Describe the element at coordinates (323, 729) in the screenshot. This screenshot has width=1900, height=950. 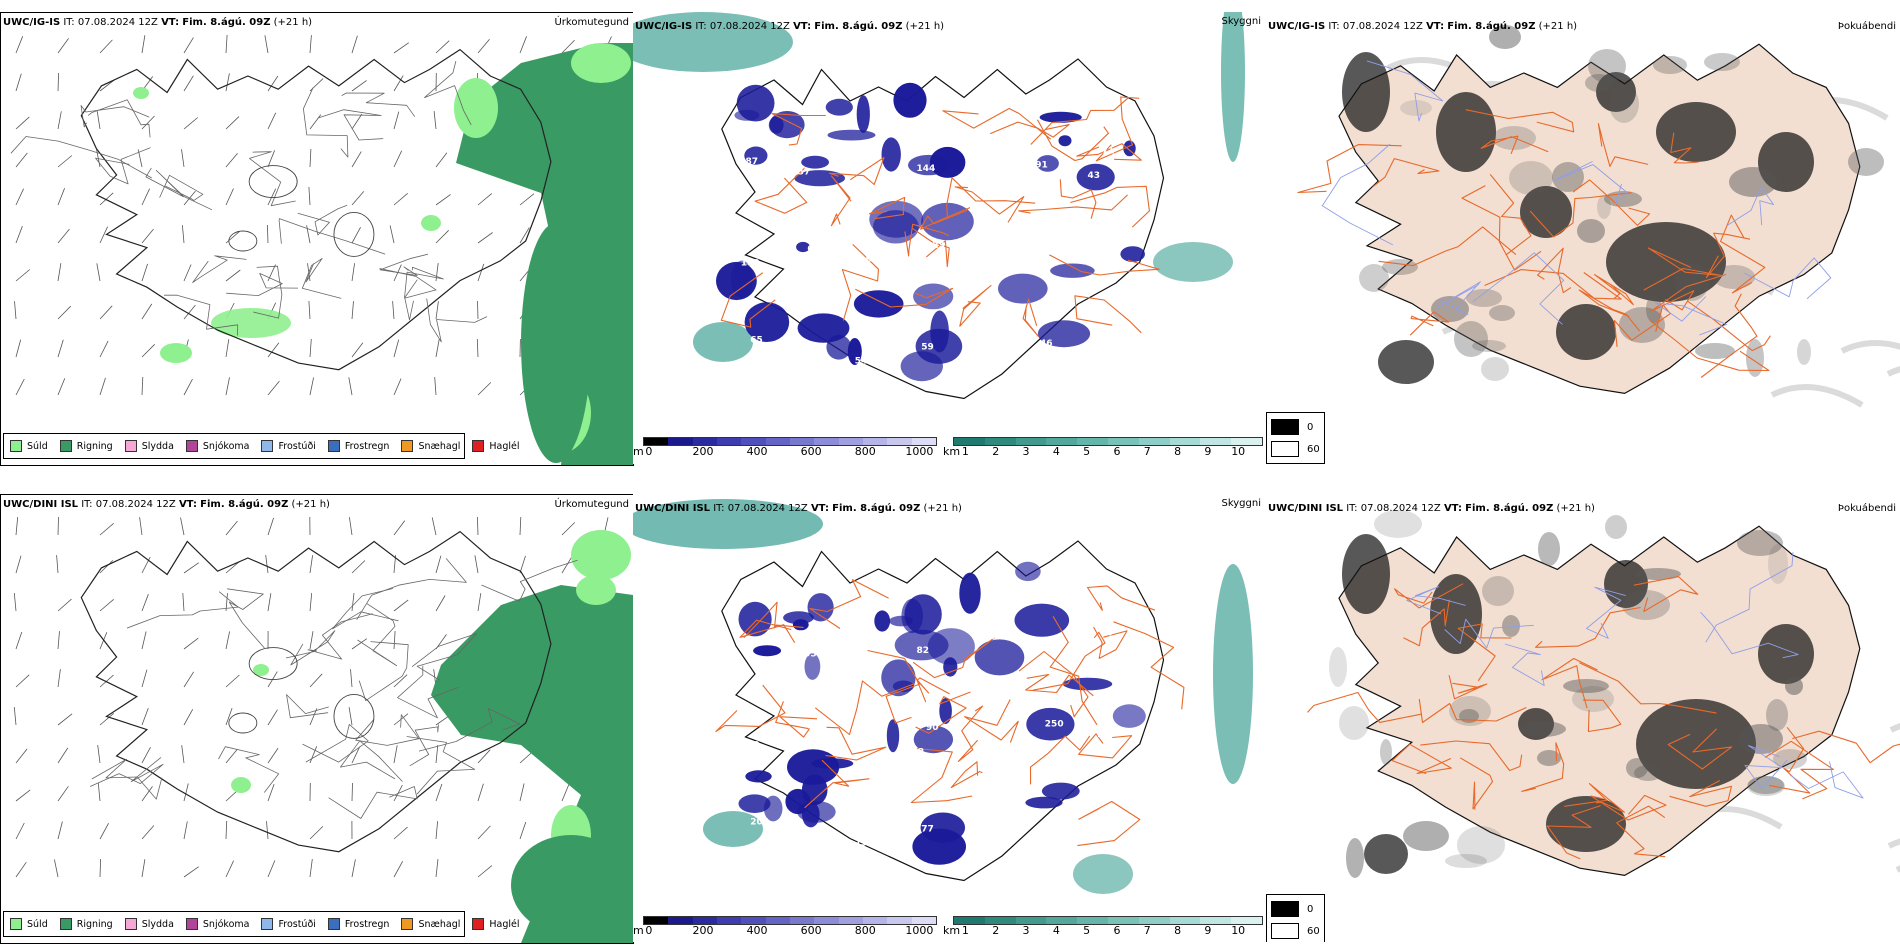
I see `precip-map-row2` at that location.